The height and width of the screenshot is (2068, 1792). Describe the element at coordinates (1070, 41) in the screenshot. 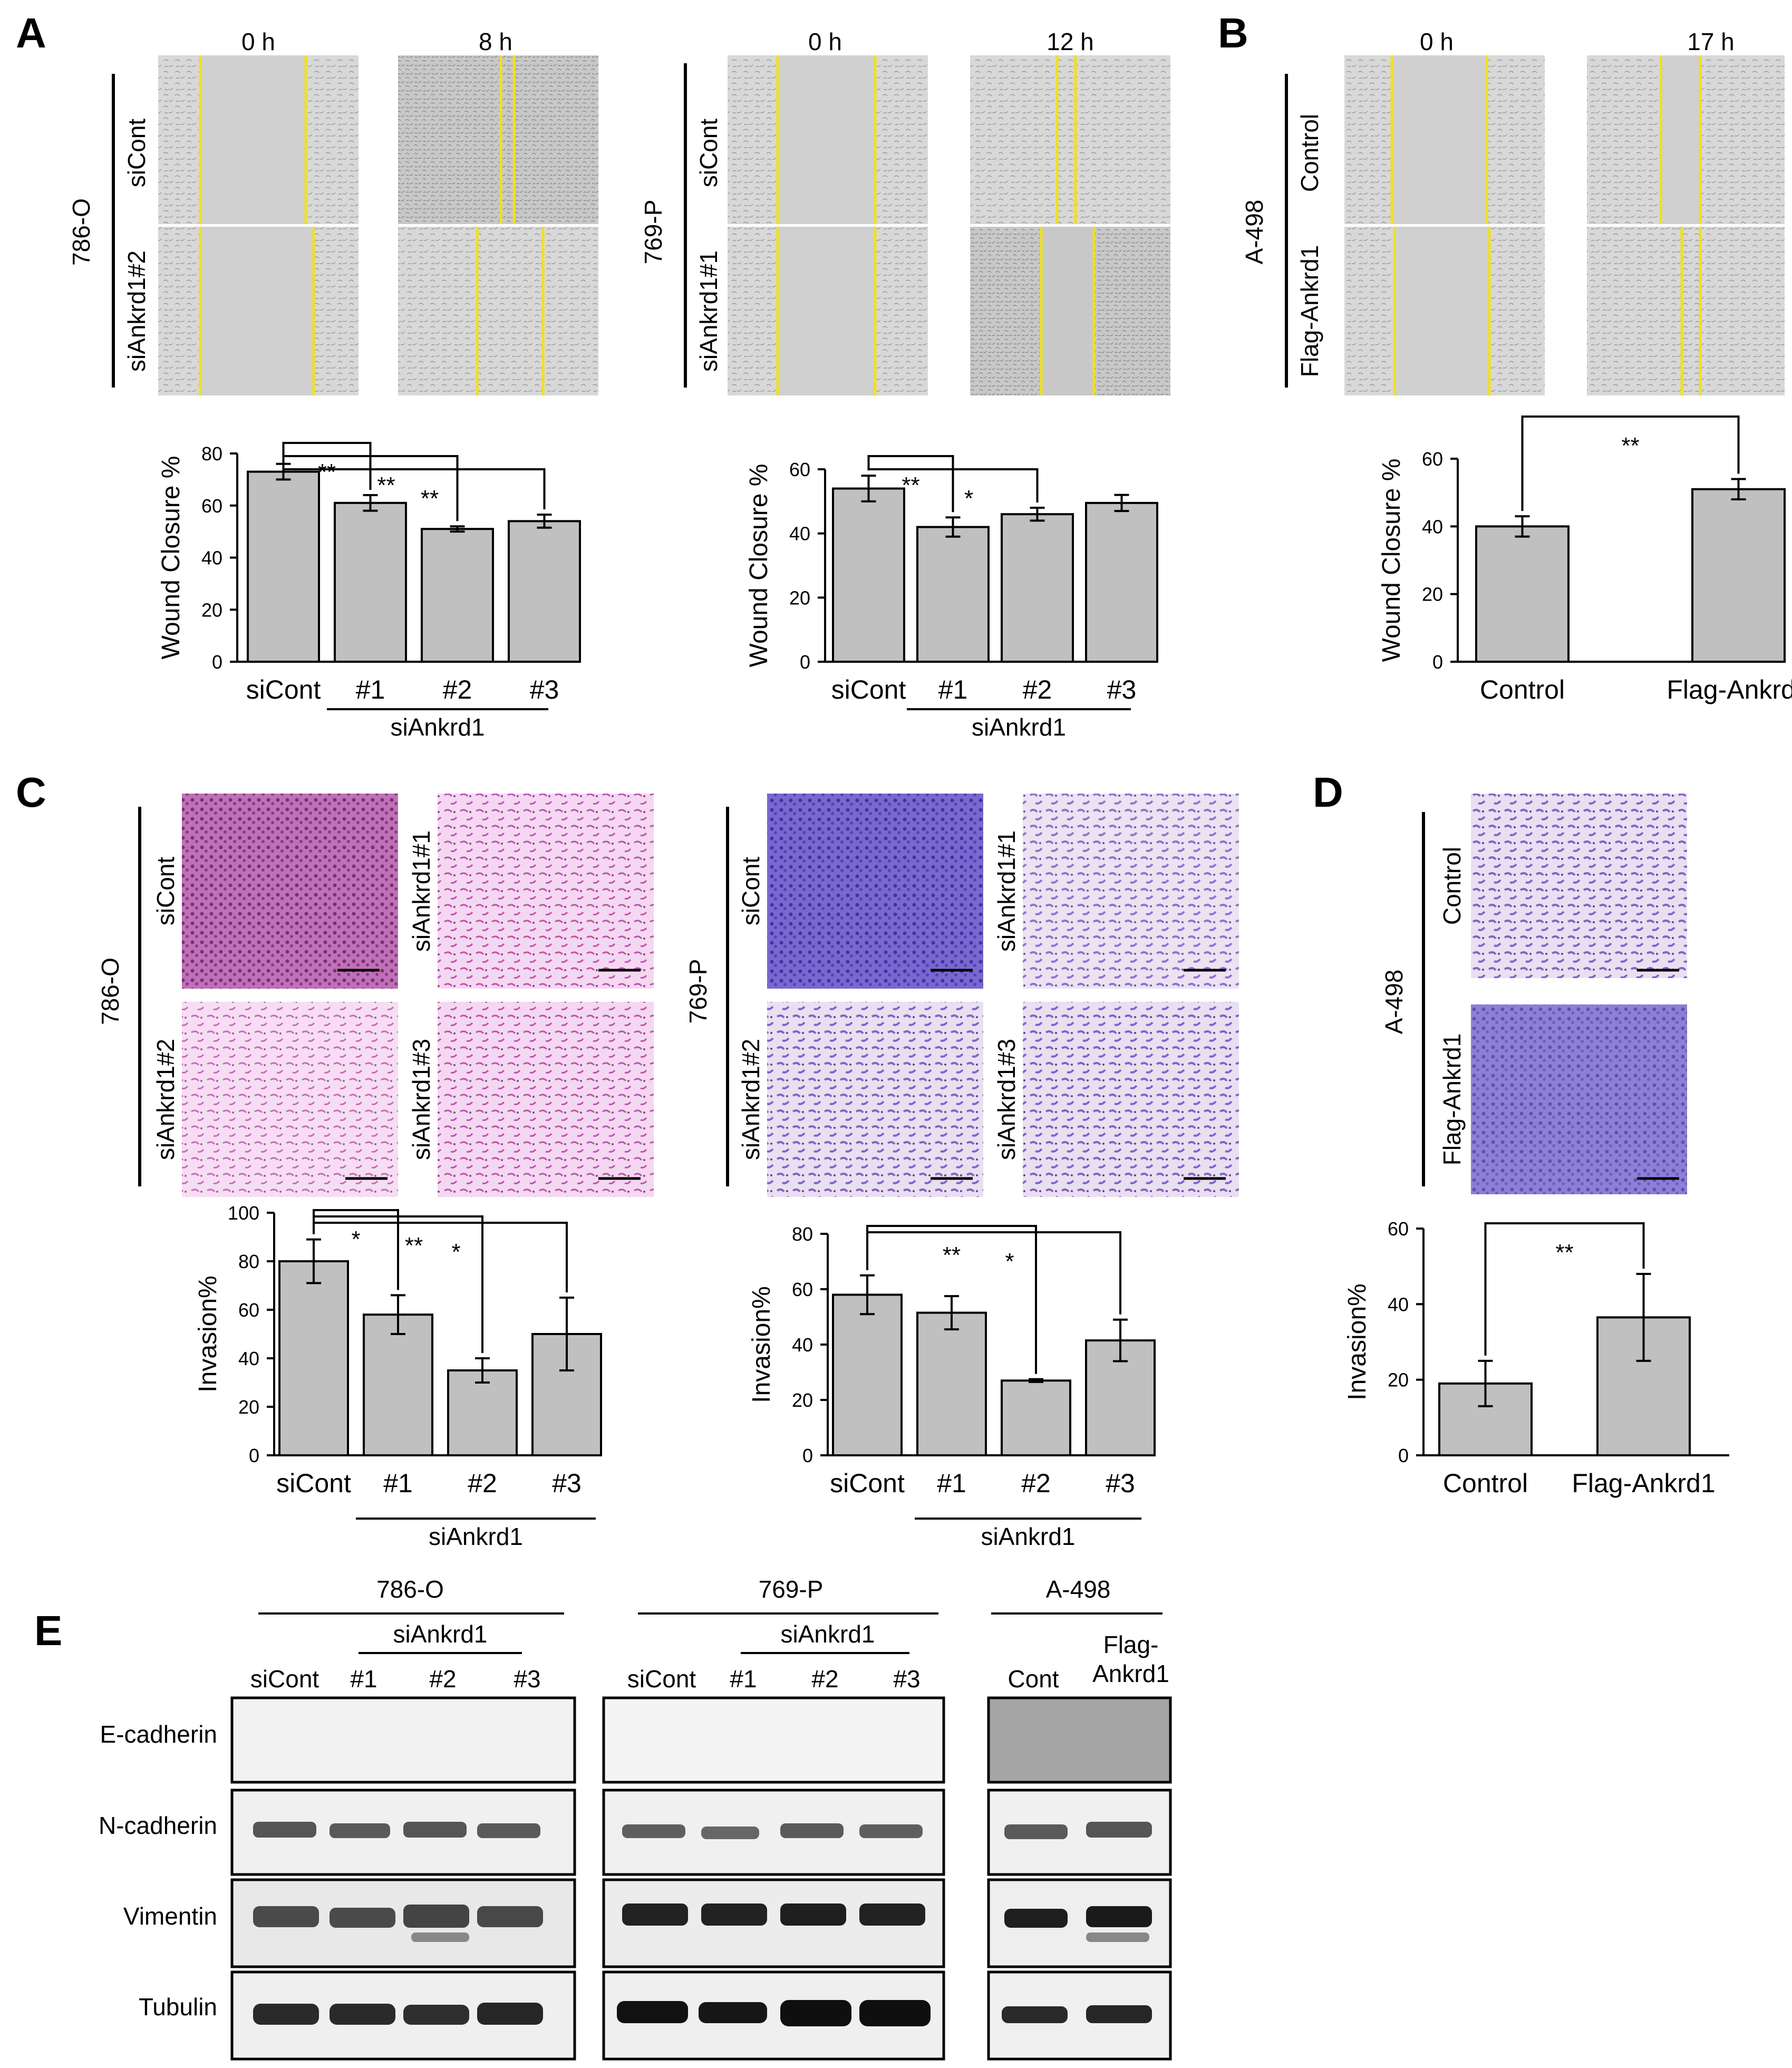

I see `time-label: 12 h` at that location.